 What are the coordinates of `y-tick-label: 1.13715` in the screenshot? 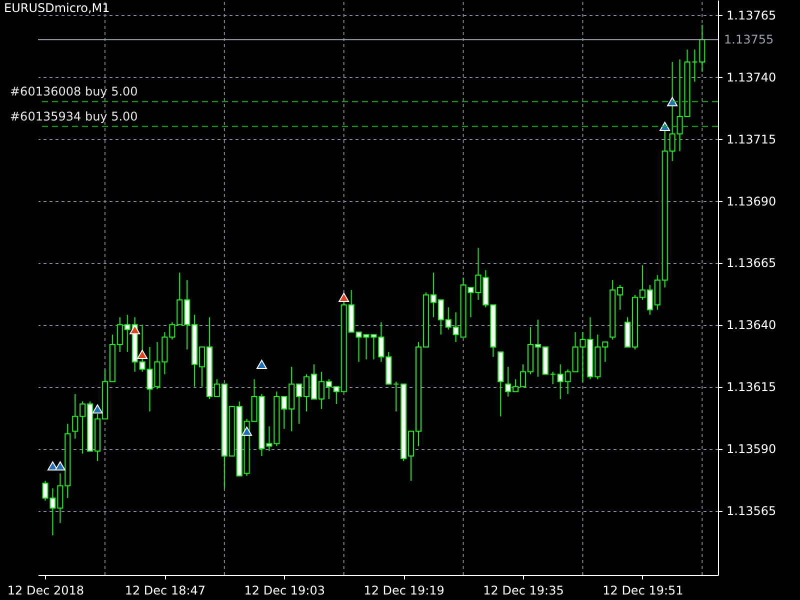 It's located at (751, 139).